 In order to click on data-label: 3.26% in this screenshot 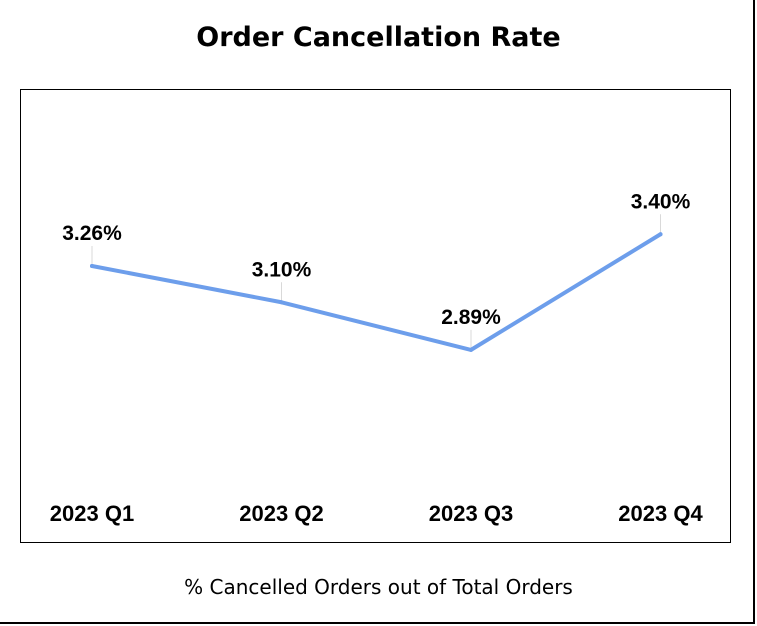, I will do `click(92, 233)`.